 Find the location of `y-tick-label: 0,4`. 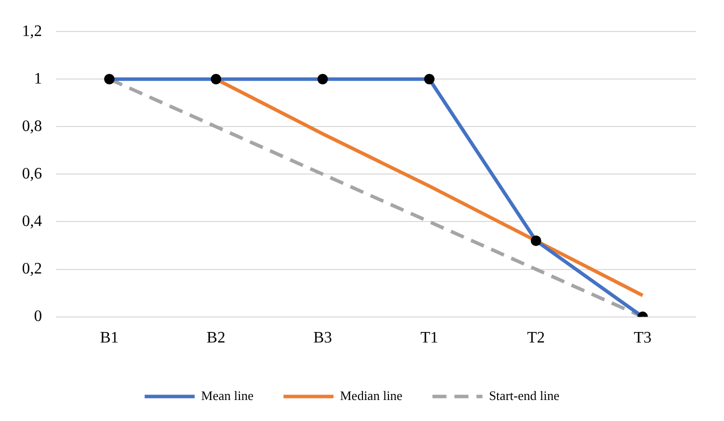

y-tick-label: 0,4 is located at coordinates (32, 221).